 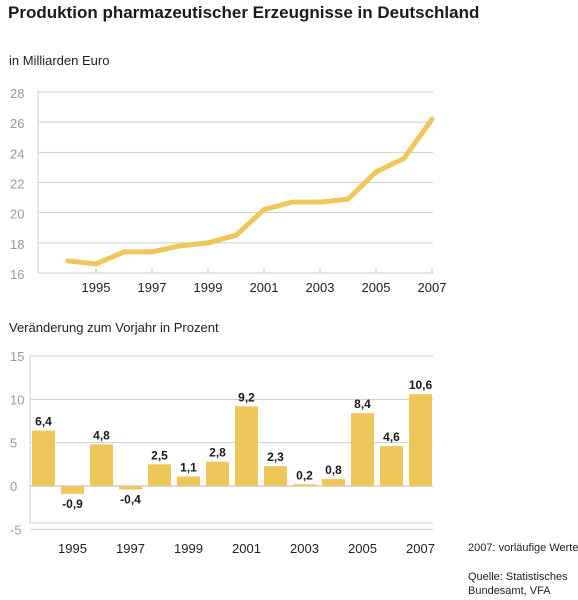 What do you see at coordinates (391, 437) in the screenshot?
I see `bar-data-label: 4,6` at bounding box center [391, 437].